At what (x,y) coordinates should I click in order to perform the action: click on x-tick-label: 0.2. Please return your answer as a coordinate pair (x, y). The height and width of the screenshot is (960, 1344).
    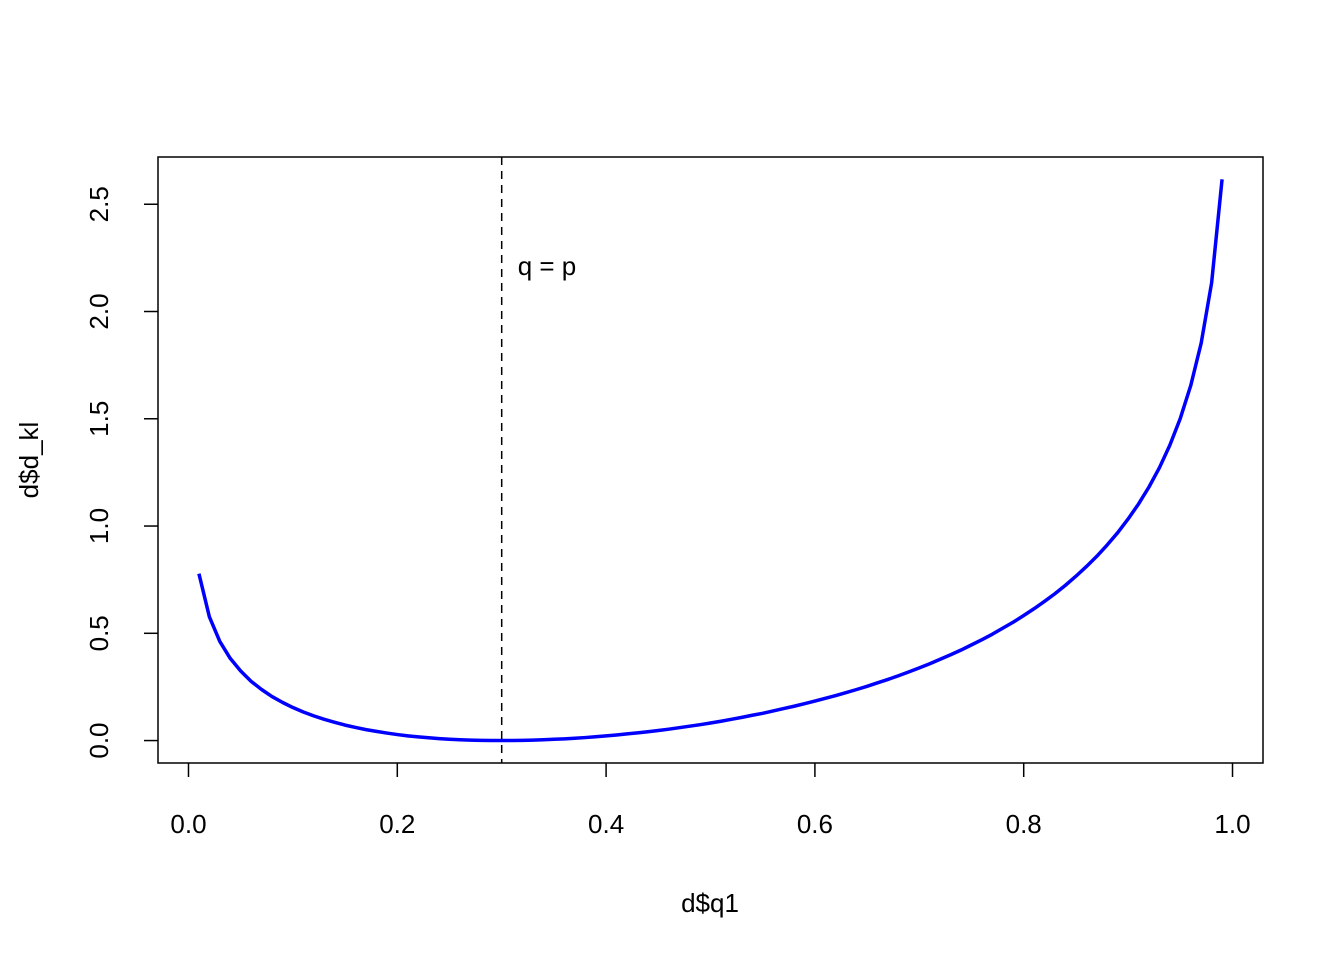
    Looking at the image, I should click on (397, 824).